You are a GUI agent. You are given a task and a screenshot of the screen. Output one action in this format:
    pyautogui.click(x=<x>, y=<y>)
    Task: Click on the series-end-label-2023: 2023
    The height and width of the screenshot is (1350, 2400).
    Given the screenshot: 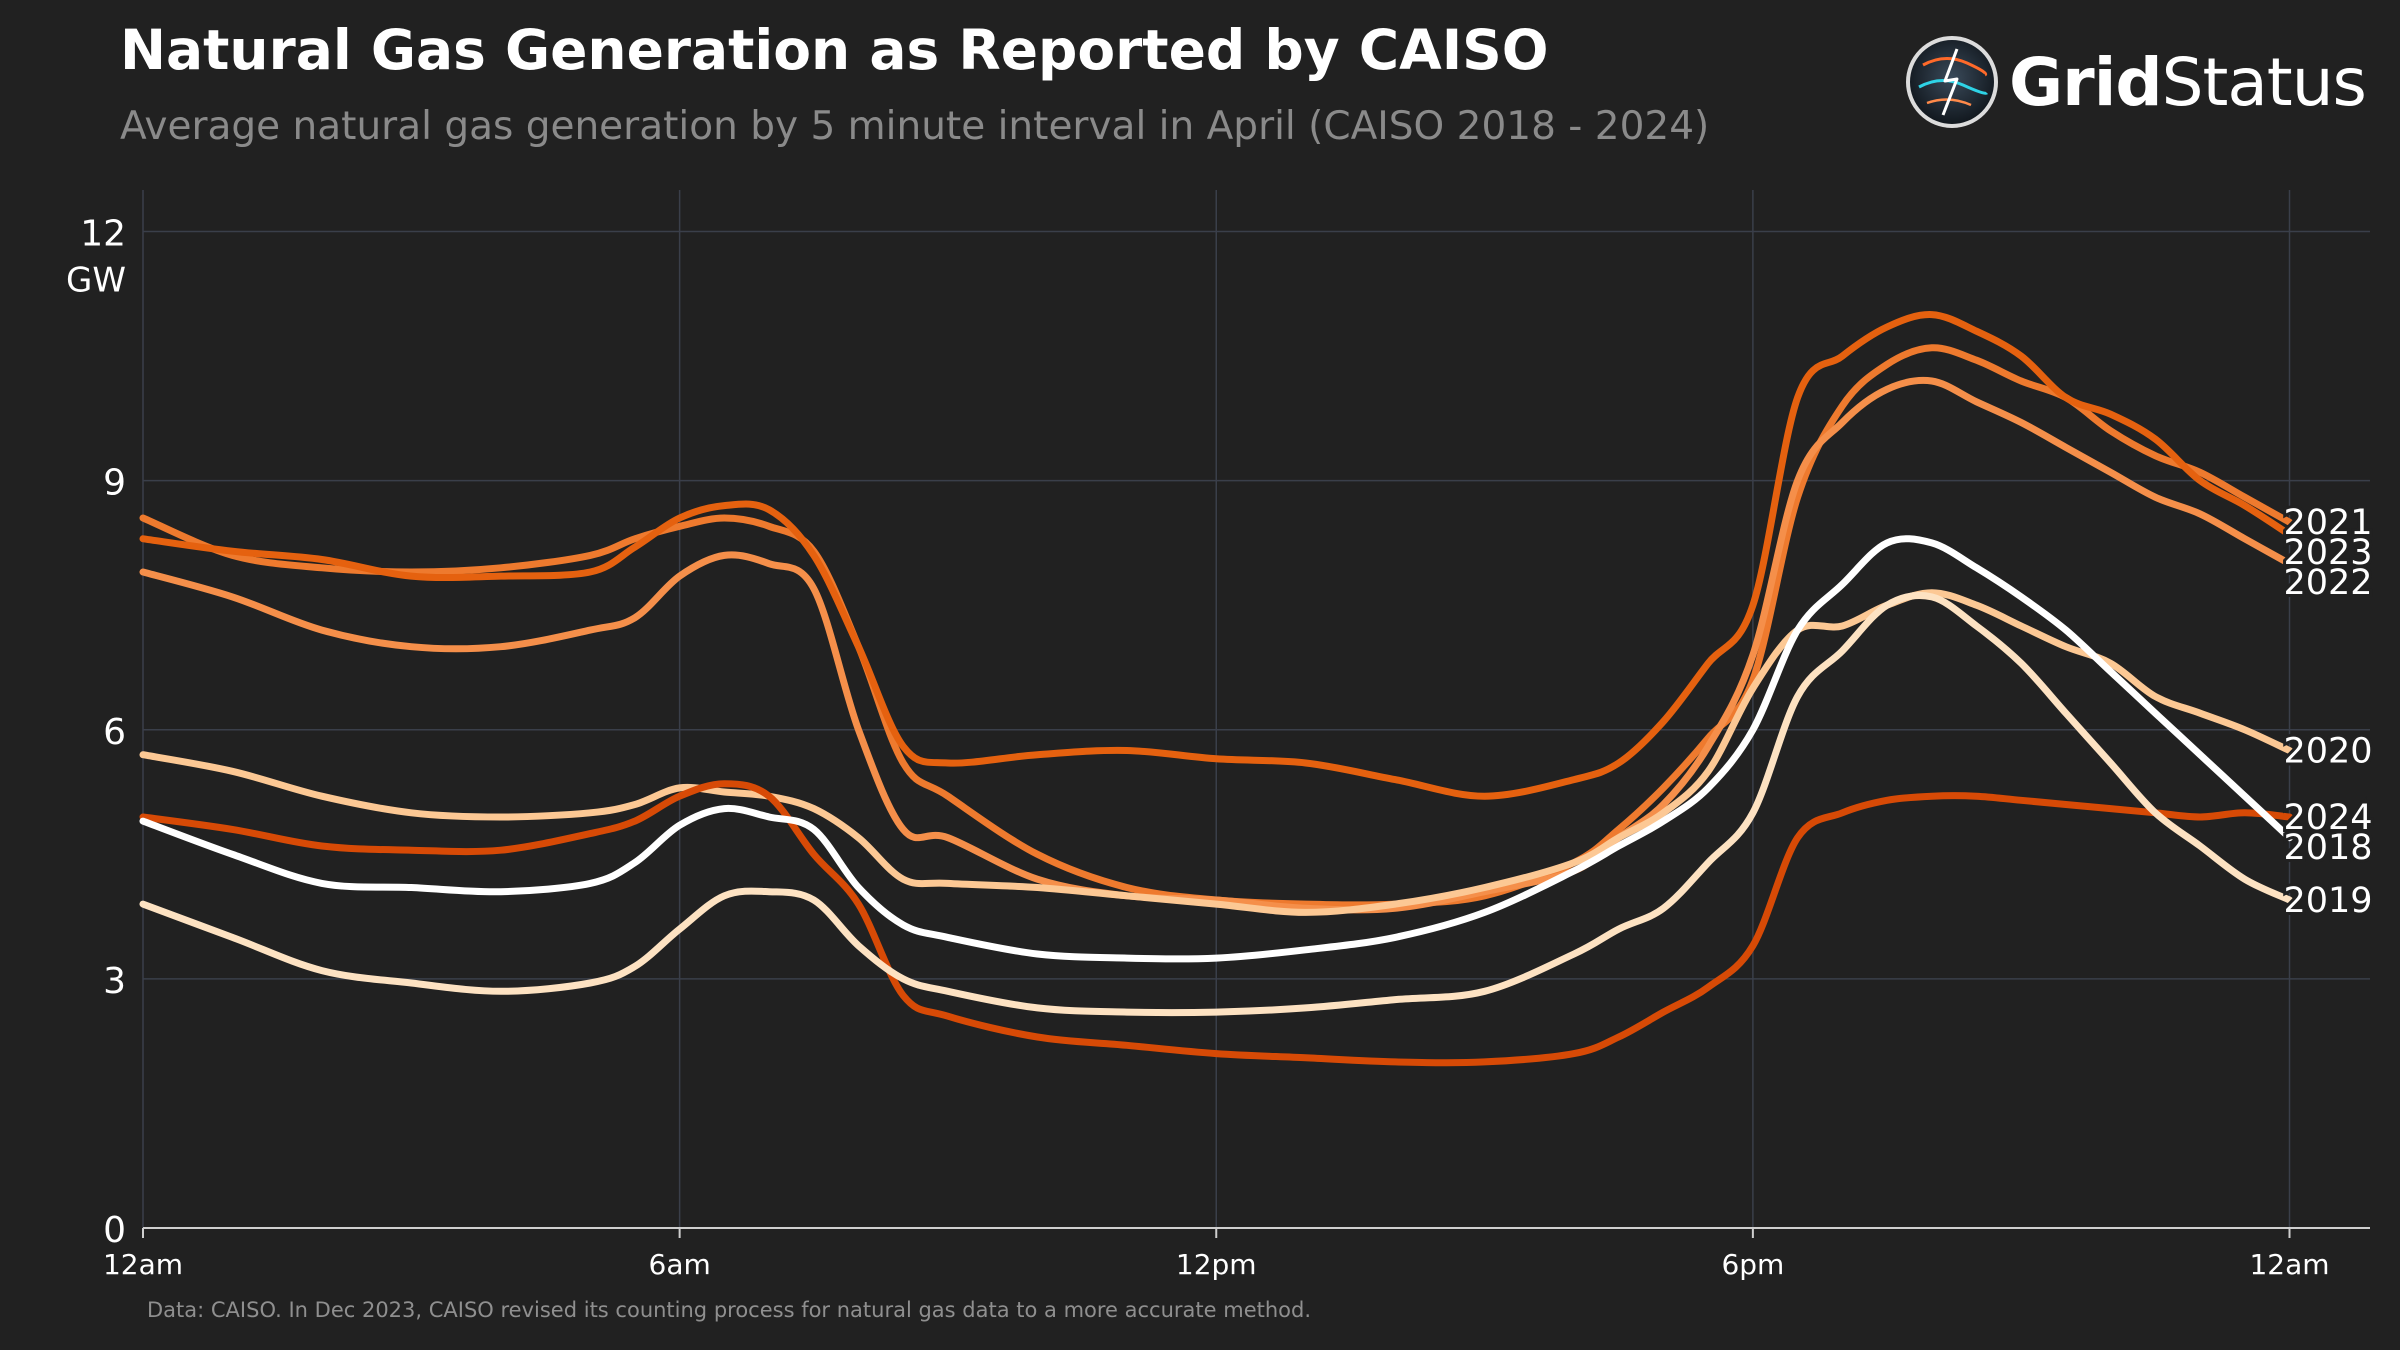 What is the action you would take?
    pyautogui.click(x=2328, y=553)
    